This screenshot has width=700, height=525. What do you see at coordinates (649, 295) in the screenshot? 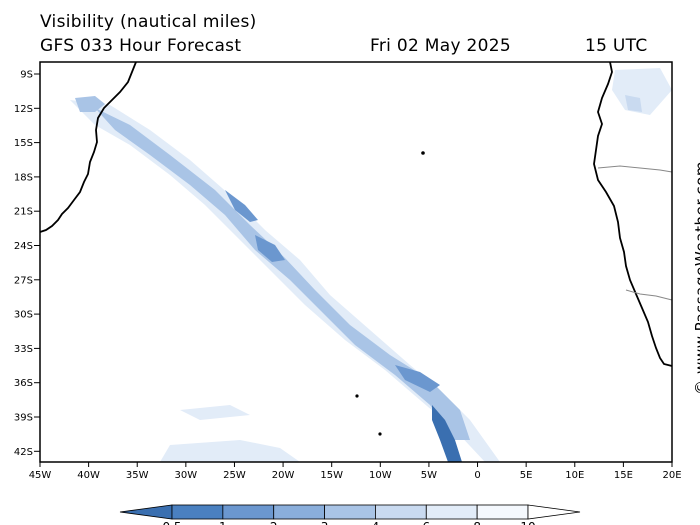
I see `border-namibia-south-africa` at bounding box center [649, 295].